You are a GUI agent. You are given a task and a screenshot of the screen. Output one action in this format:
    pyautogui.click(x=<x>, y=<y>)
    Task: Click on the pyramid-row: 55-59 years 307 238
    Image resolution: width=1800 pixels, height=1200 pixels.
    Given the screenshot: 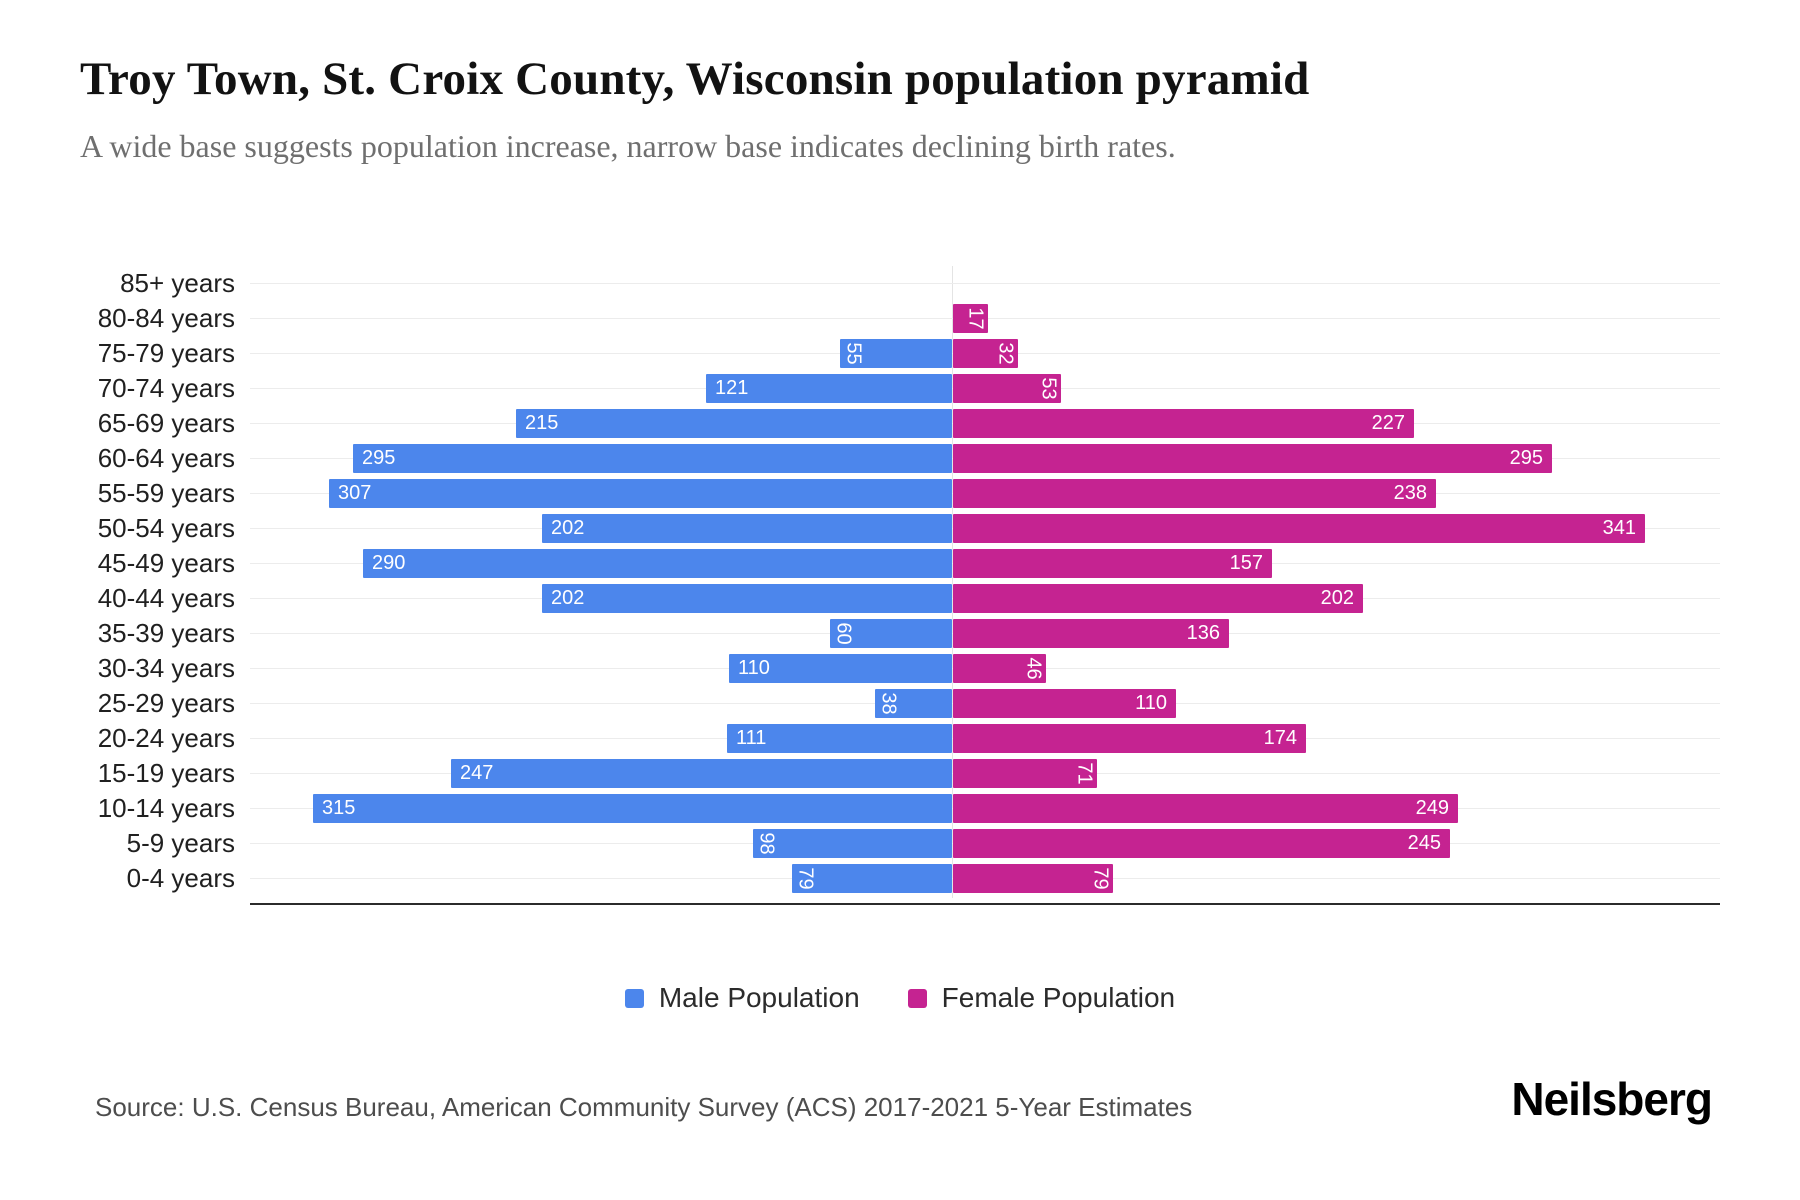 What is the action you would take?
    pyautogui.click(x=900, y=493)
    